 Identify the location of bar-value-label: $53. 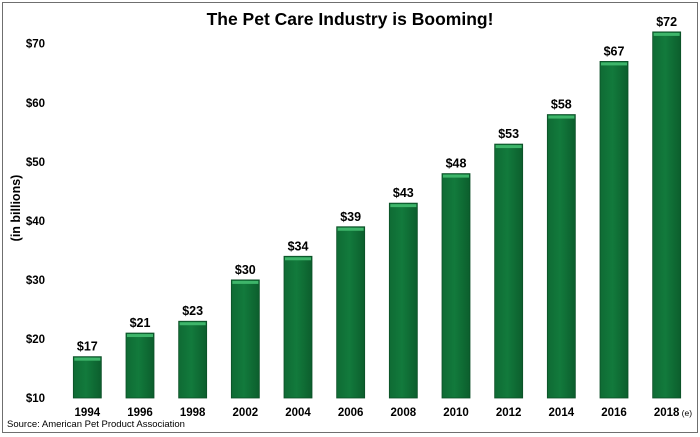
(508, 134).